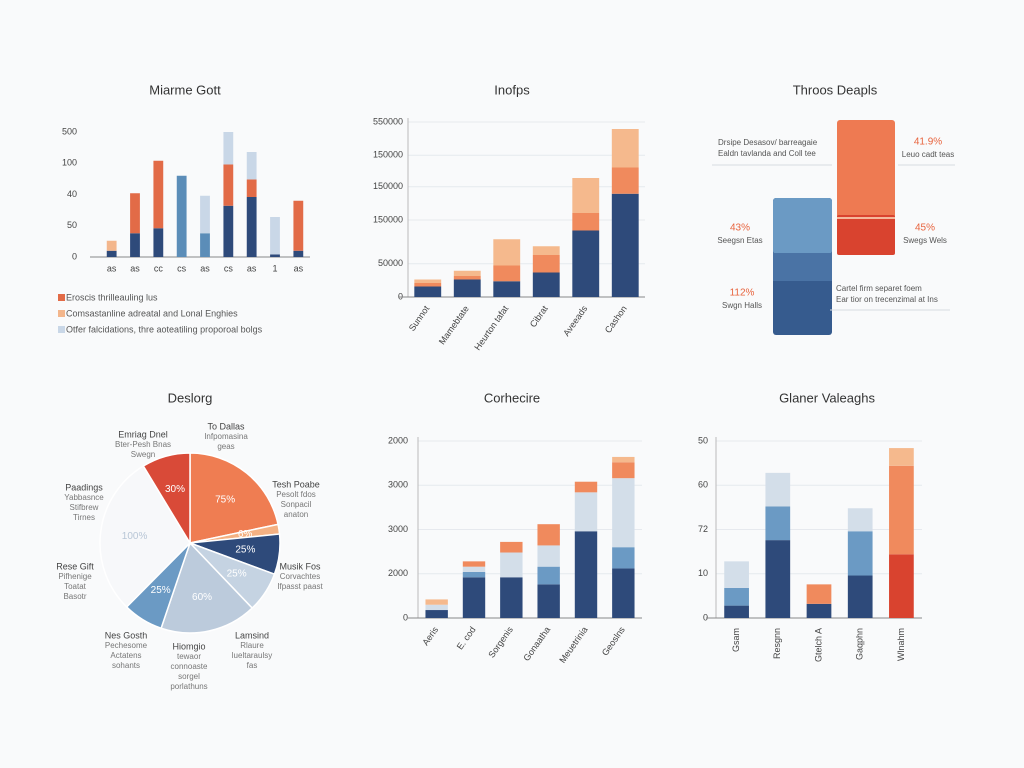 Image resolution: width=1024 pixels, height=768 pixels. What do you see at coordinates (928, 142) in the screenshot?
I see `annotation-value: 41.9%` at bounding box center [928, 142].